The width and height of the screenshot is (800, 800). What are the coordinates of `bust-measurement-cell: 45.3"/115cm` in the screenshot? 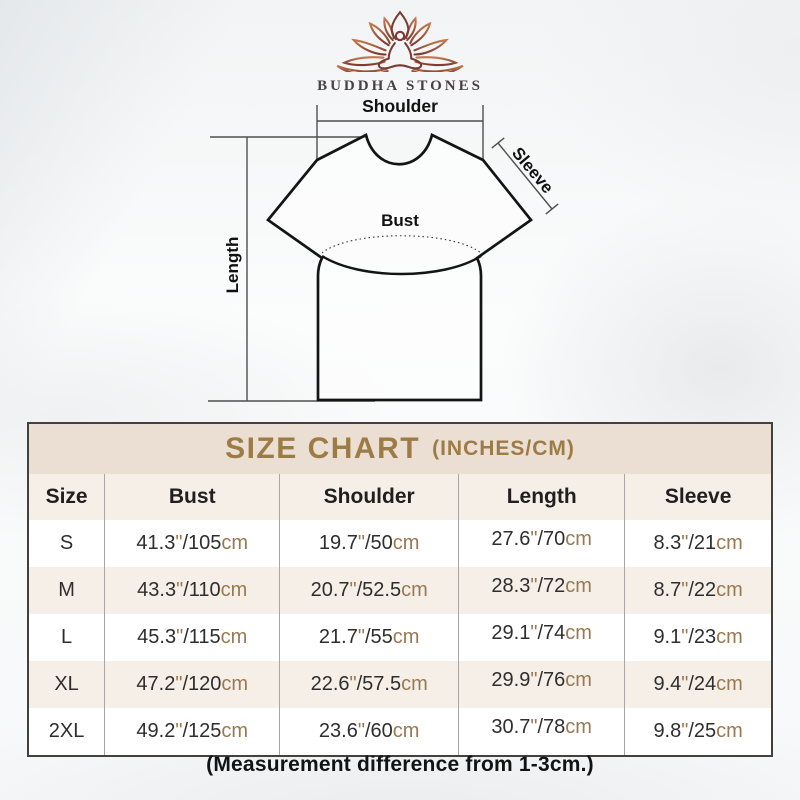 It's located at (192, 637).